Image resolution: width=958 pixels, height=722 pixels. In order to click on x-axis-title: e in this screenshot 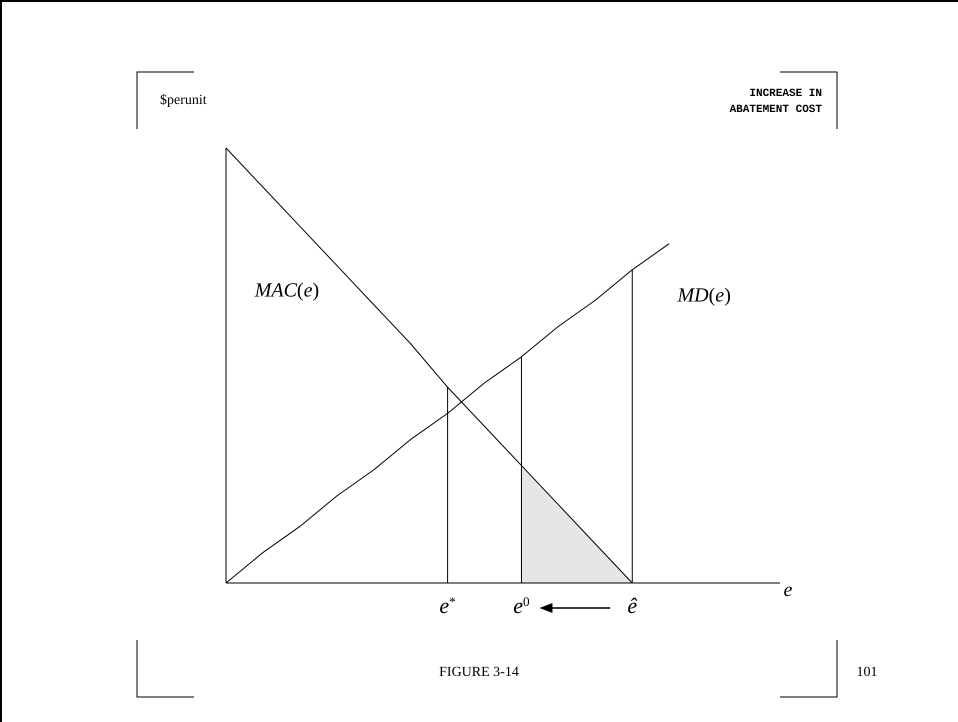, I will do `click(788, 590)`.